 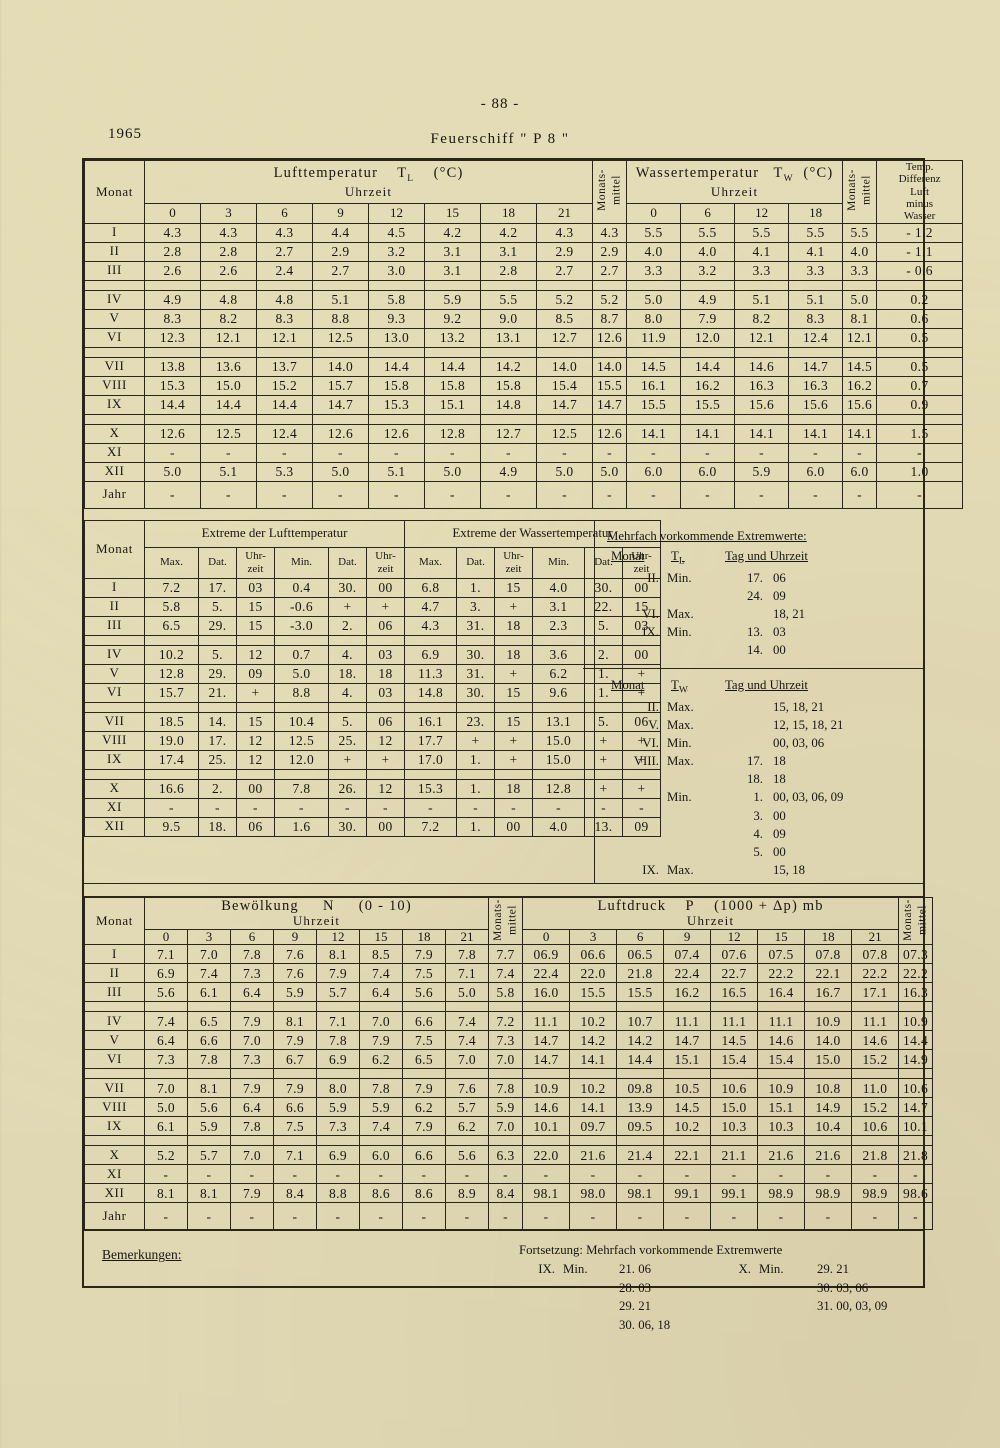 What do you see at coordinates (559, 788) in the screenshot?
I see `extreme-cell: 12.8` at bounding box center [559, 788].